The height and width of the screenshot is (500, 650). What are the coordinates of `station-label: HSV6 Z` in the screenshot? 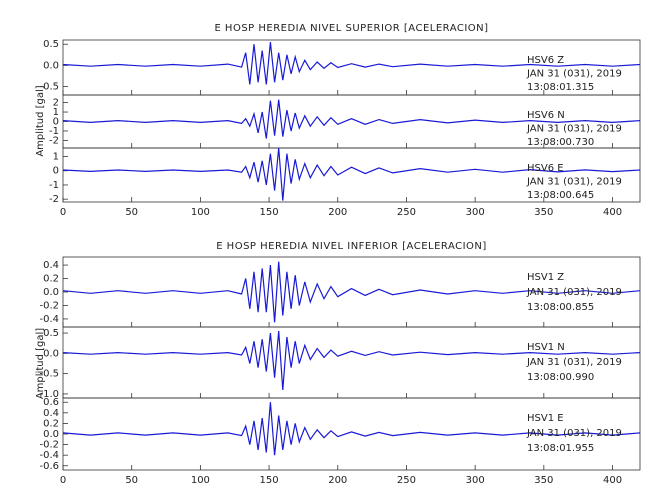 It's located at (545, 60).